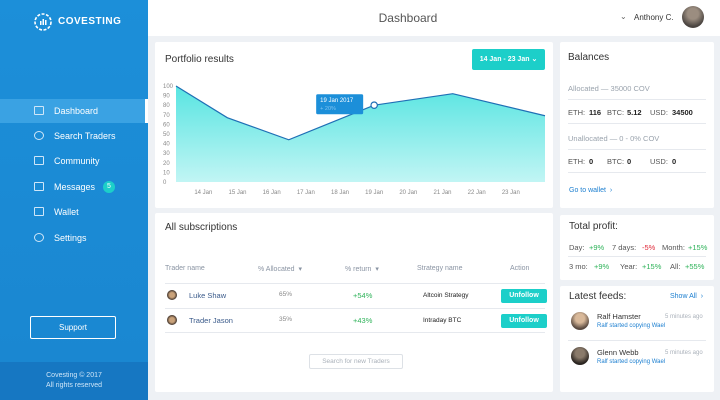 The height and width of the screenshot is (400, 720). What do you see at coordinates (408, 193) in the screenshot?
I see `x-tick-label: 20 Jan` at bounding box center [408, 193].